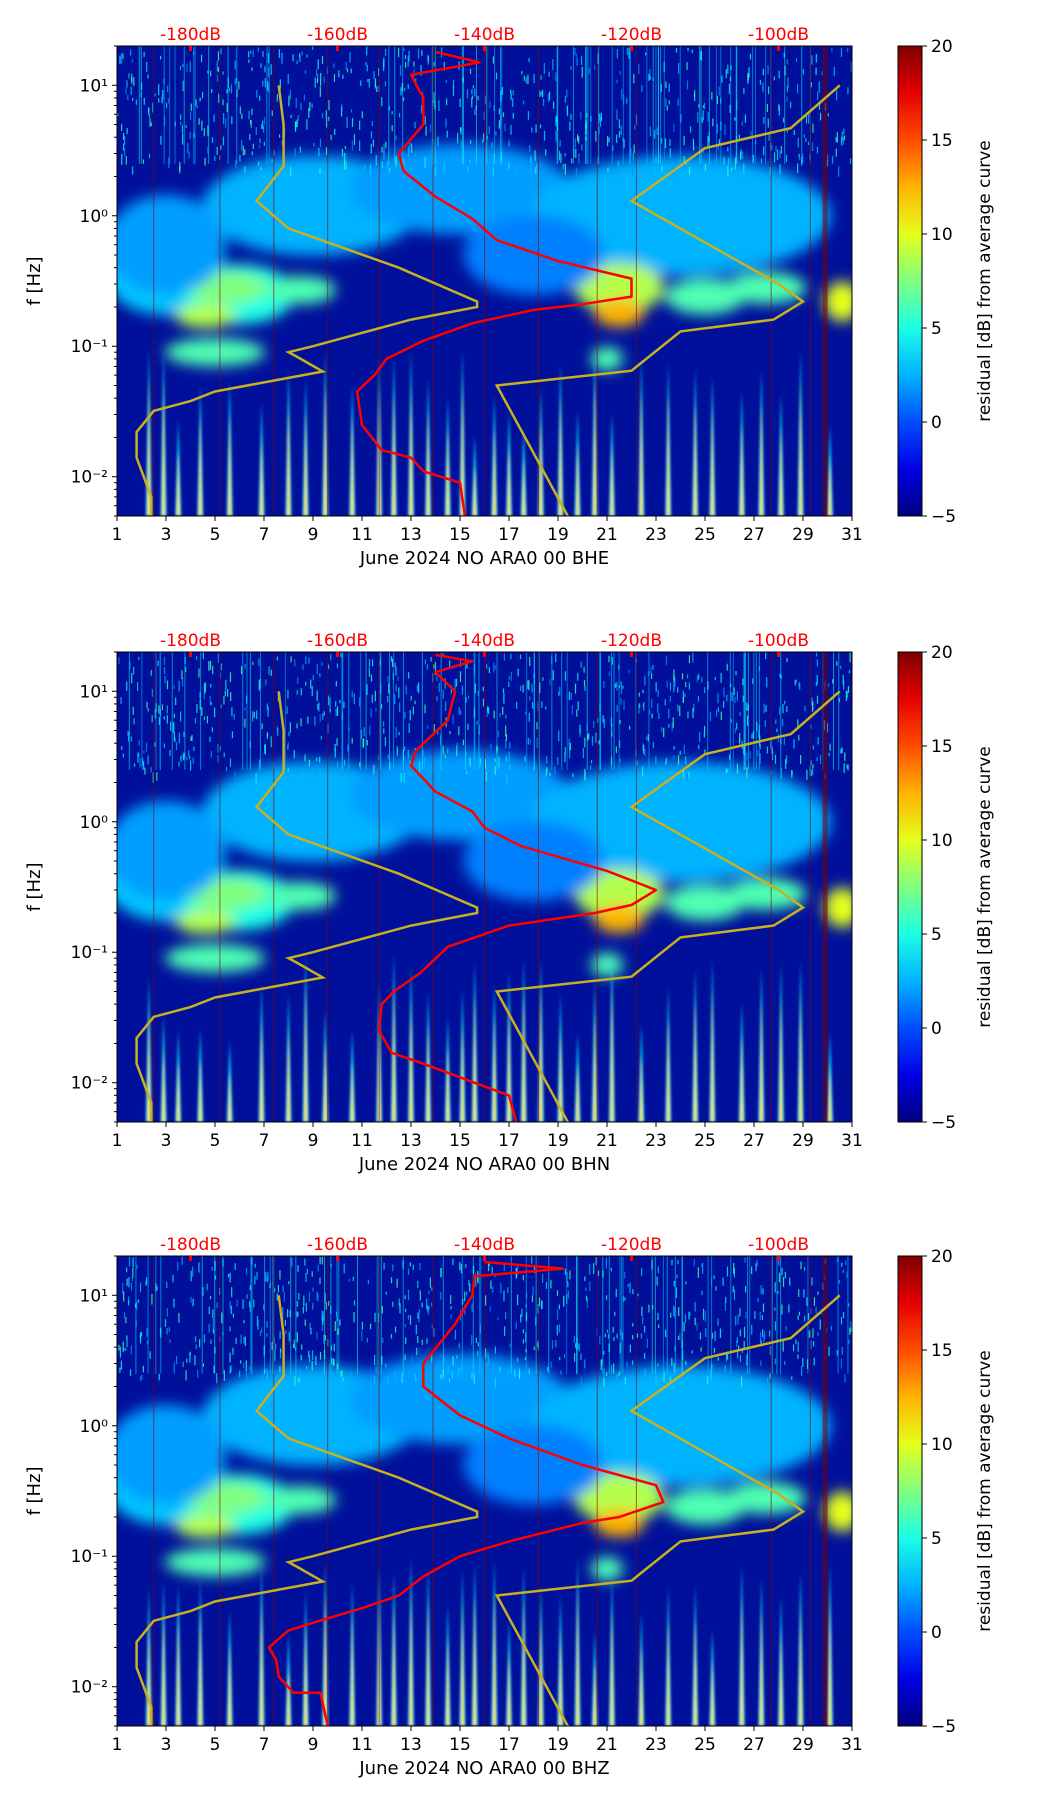 The height and width of the screenshot is (1806, 1052). What do you see at coordinates (34, 280) in the screenshot?
I see `y-axis-label: f [Hz]` at bounding box center [34, 280].